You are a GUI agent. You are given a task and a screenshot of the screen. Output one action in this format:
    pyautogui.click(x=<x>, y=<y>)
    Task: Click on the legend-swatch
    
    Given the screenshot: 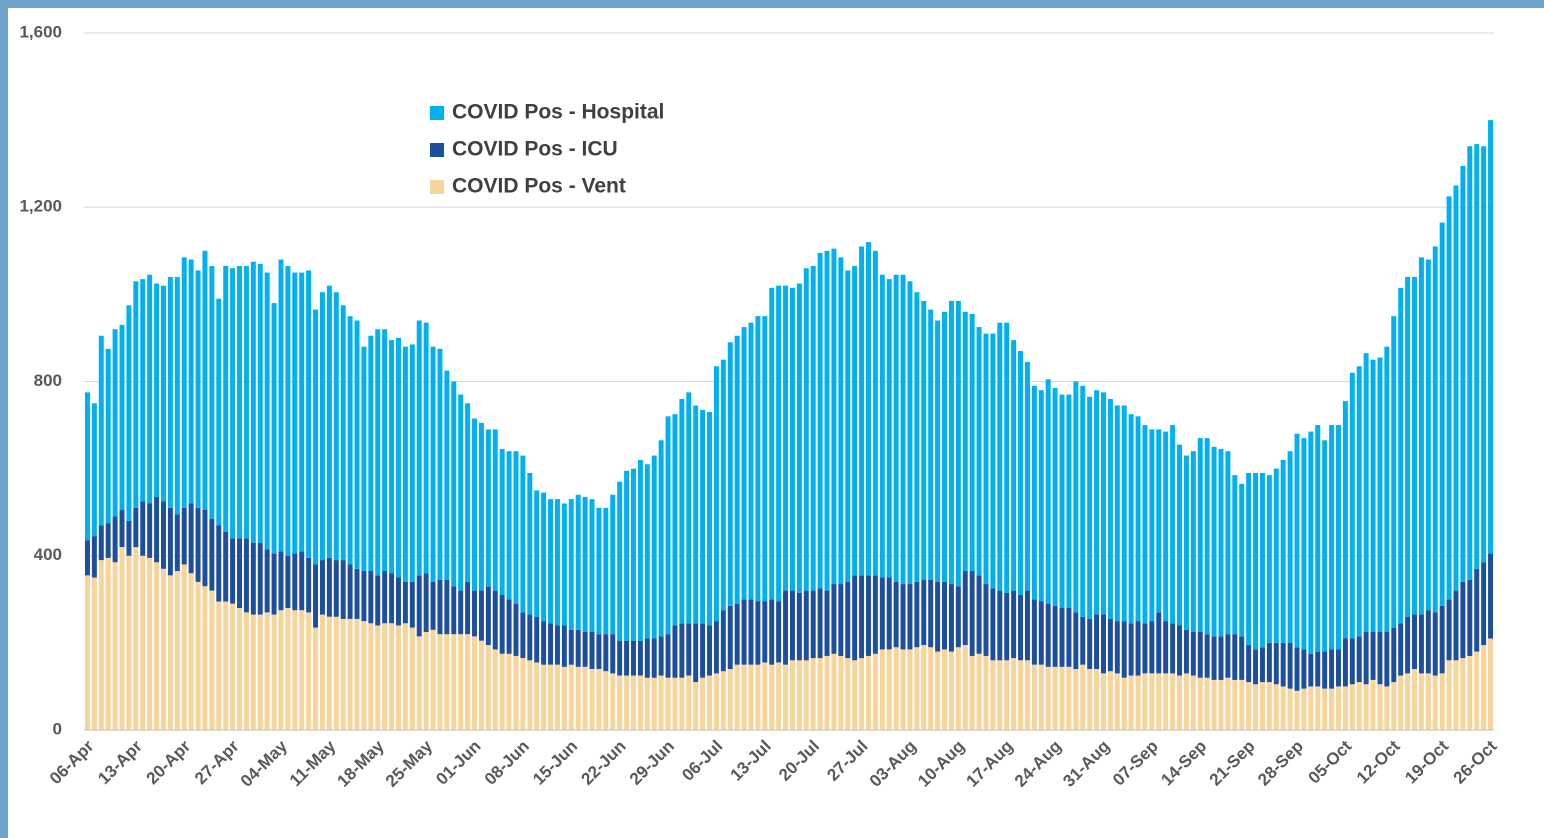 What is the action you would take?
    pyautogui.click(x=437, y=150)
    